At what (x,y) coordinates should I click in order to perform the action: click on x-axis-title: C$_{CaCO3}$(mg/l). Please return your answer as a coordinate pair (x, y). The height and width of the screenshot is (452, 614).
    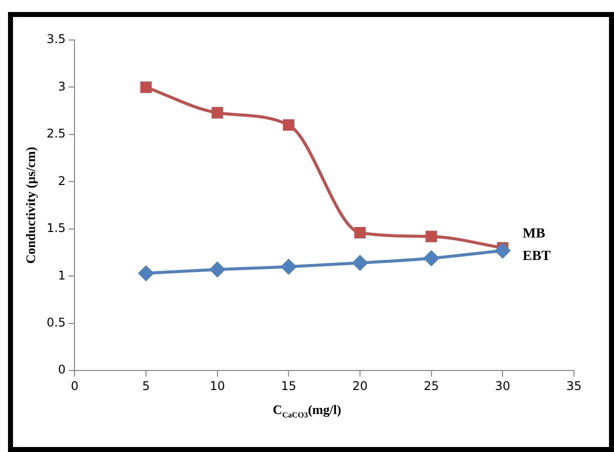
    Looking at the image, I should click on (307, 411).